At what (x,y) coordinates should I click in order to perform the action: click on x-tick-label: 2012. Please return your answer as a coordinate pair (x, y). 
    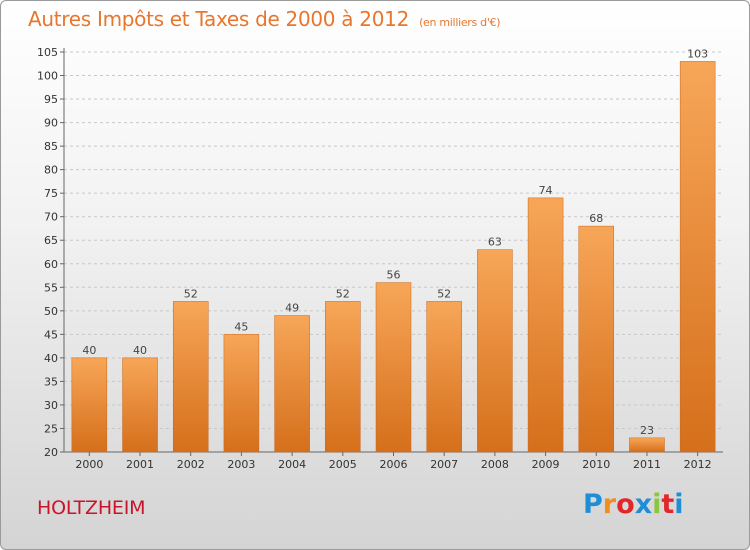
    Looking at the image, I should click on (698, 464).